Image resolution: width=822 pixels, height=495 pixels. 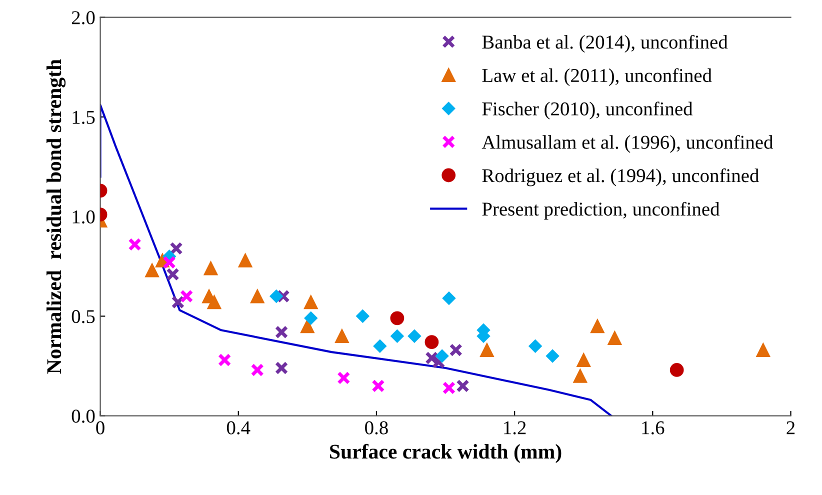 What do you see at coordinates (587, 111) in the screenshot?
I see `legend-label: Fischer (2010), unconfined` at bounding box center [587, 111].